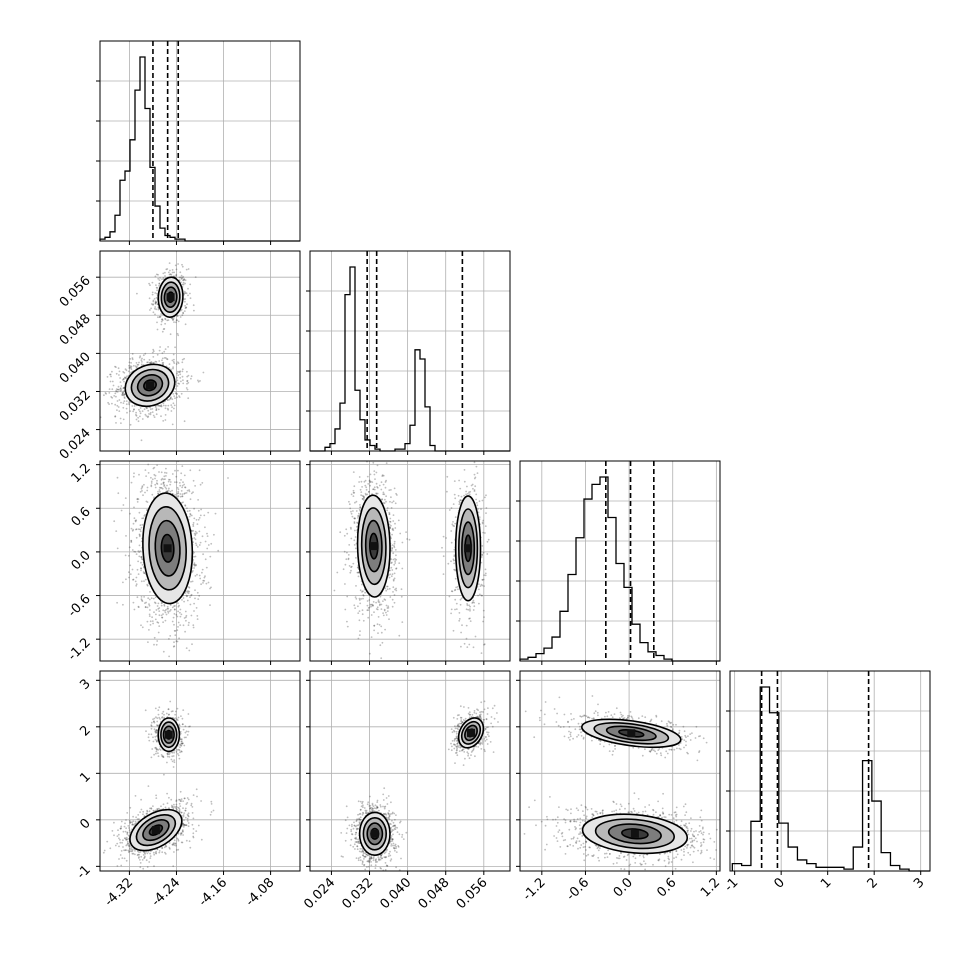 The height and width of the screenshot is (970, 970). I want to click on y-tick-label: 0.6, so click(81, 516).